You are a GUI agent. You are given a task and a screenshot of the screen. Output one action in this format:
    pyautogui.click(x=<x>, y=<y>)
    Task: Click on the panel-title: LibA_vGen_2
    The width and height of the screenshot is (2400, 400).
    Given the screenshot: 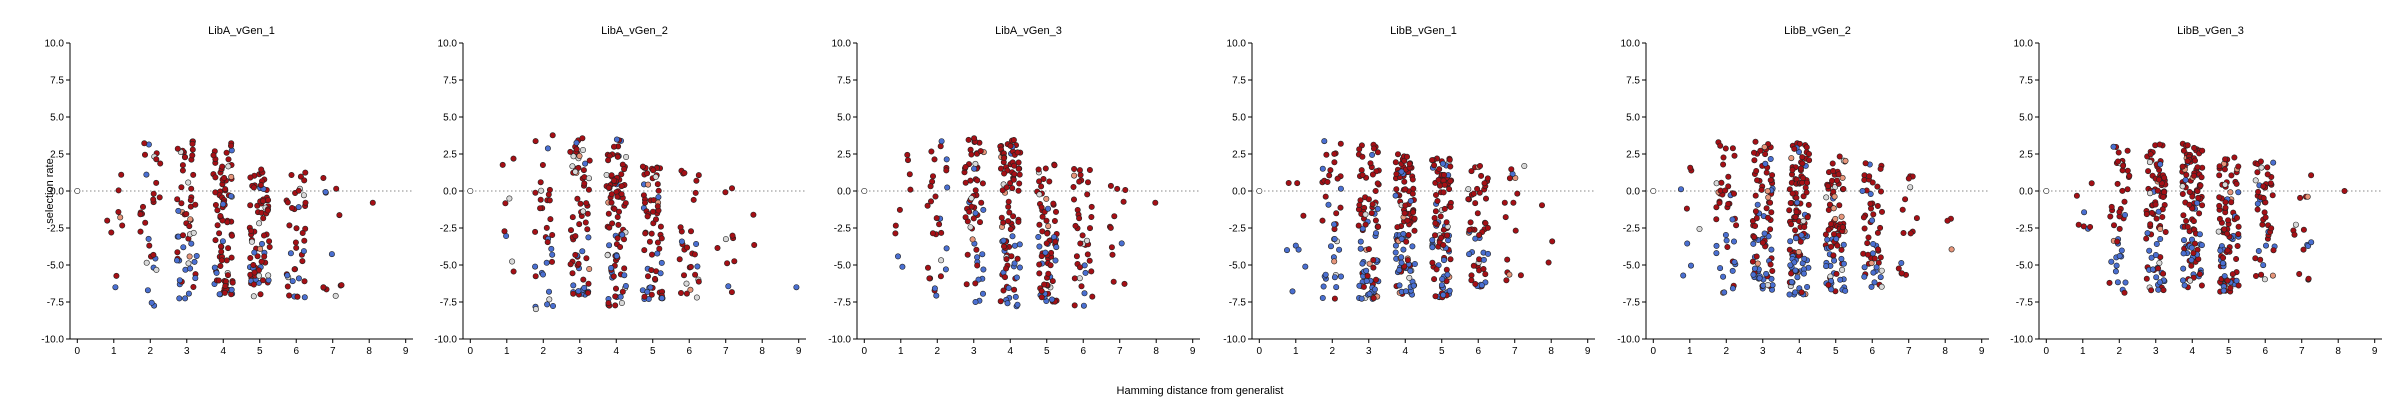 What is the action you would take?
    pyautogui.click(x=634, y=31)
    